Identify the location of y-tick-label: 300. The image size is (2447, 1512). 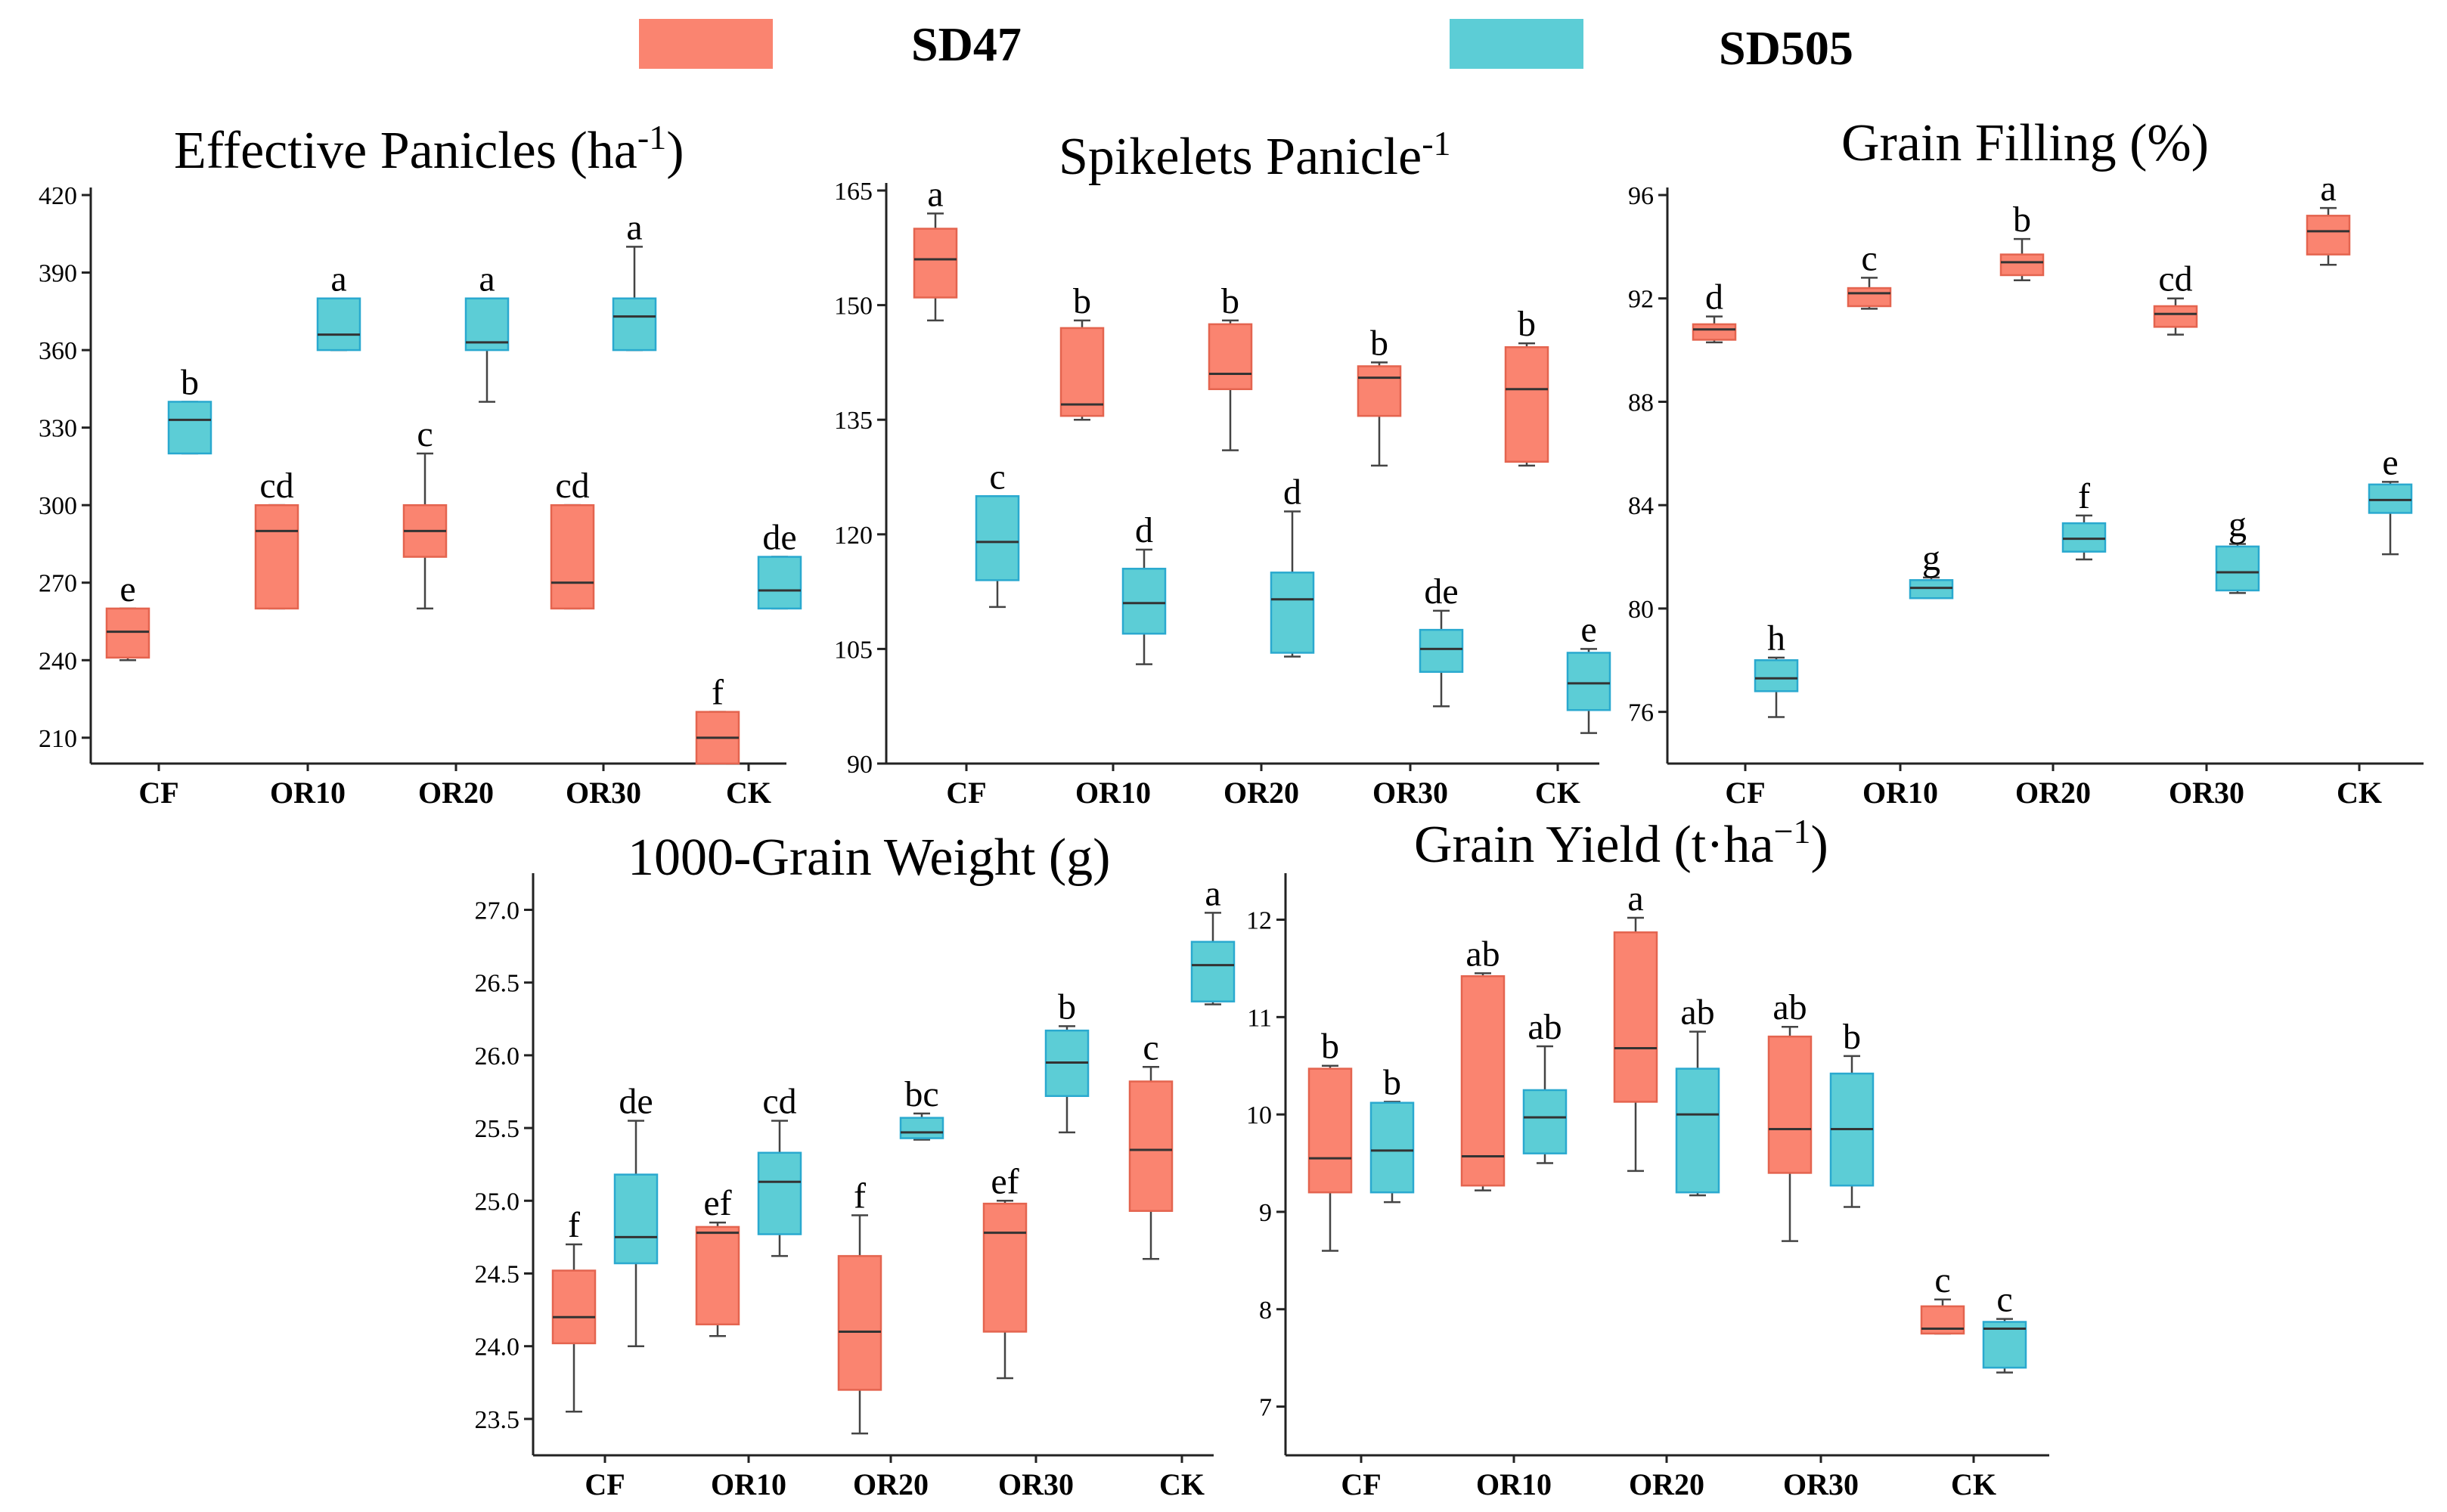
(58, 506).